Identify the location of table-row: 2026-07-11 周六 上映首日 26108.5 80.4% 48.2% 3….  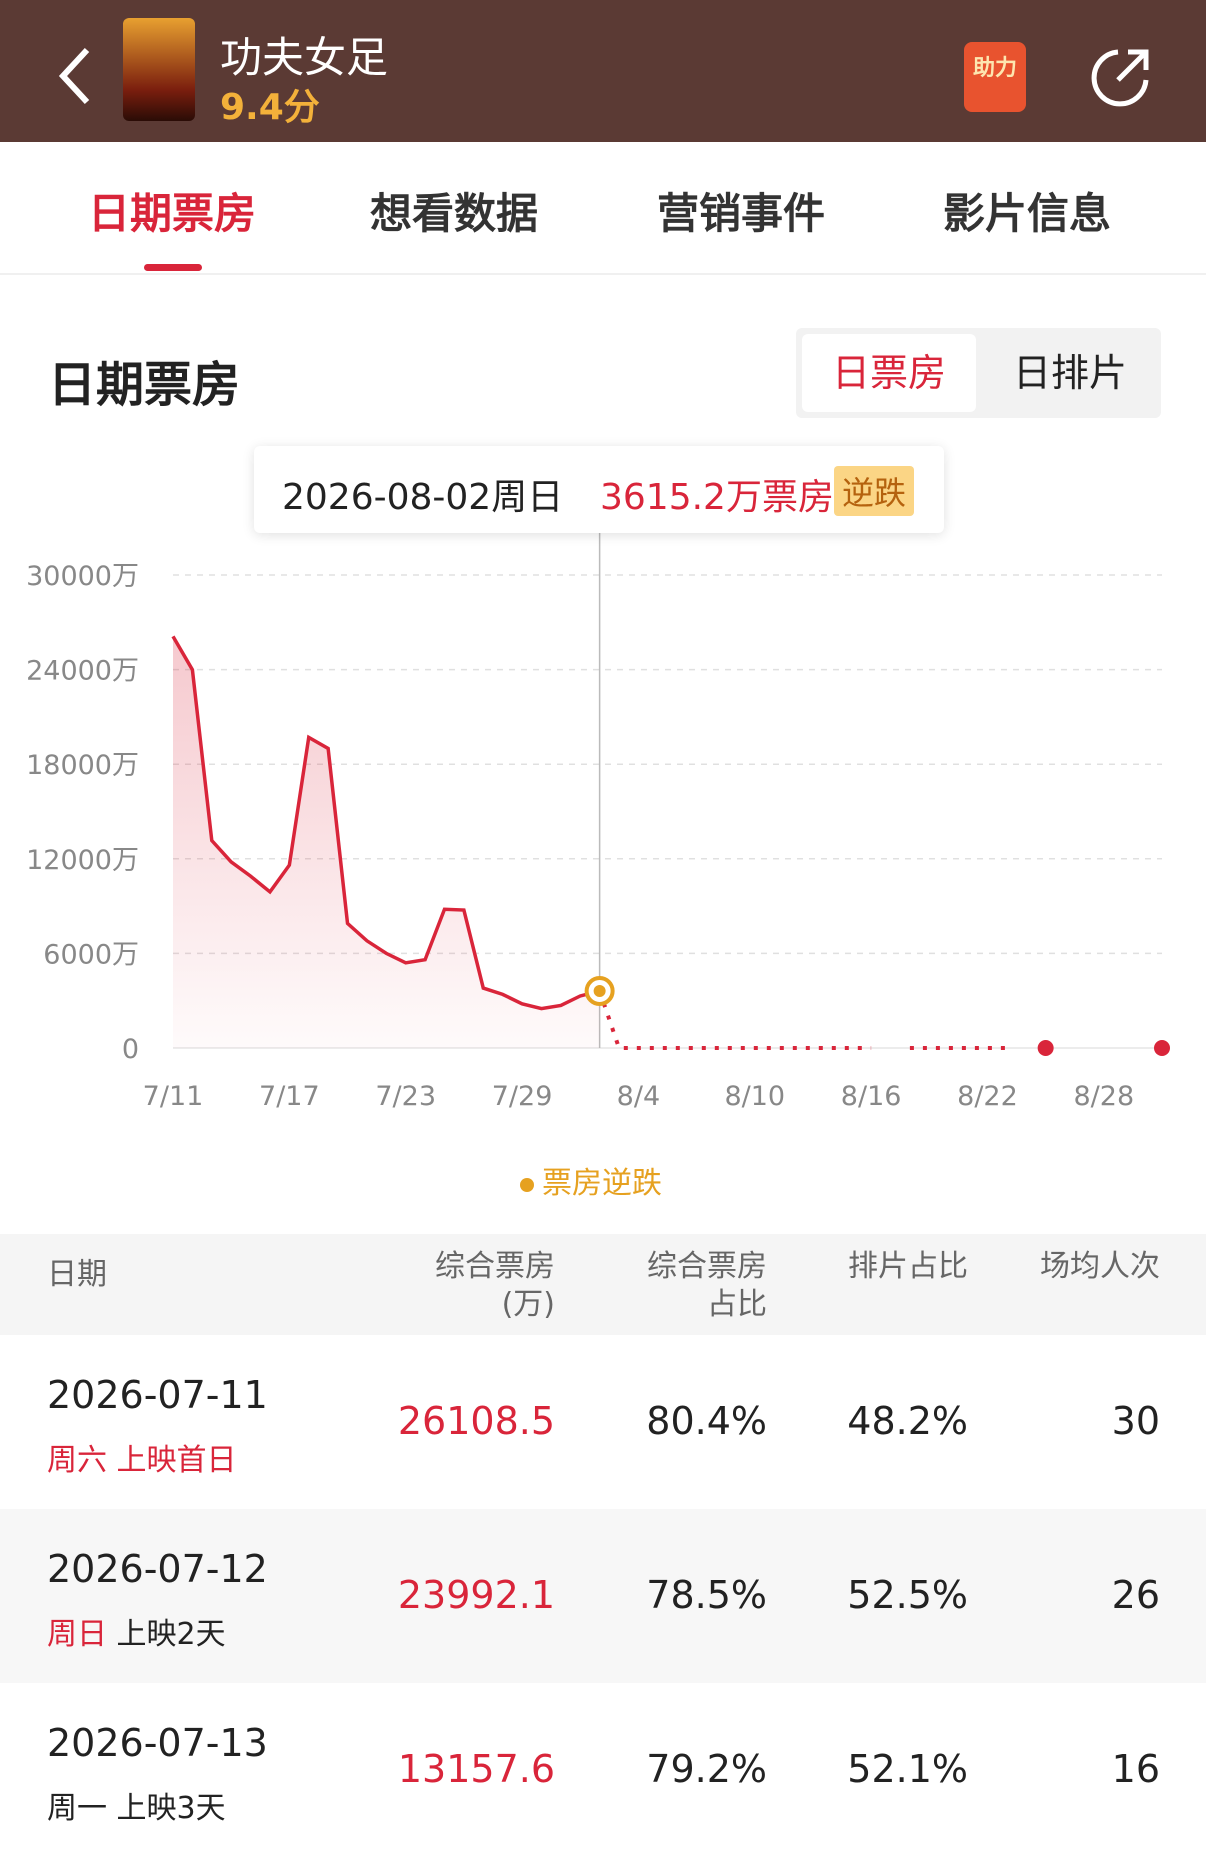
(603, 1422).